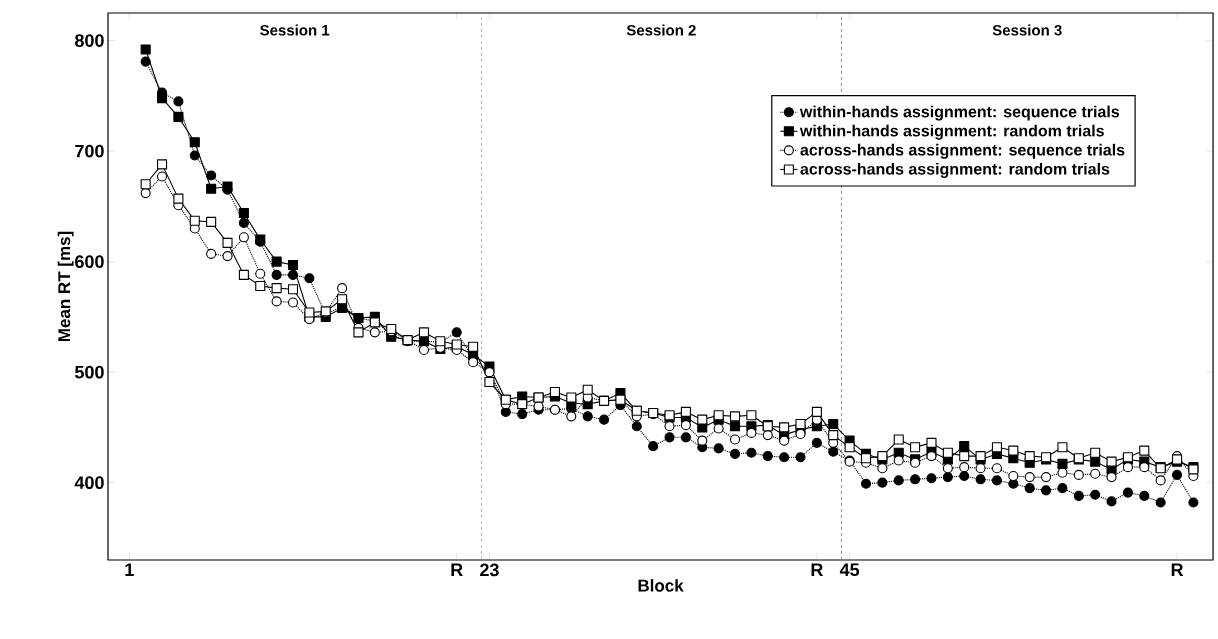 The image size is (1218, 639). What do you see at coordinates (65, 286) in the screenshot?
I see `y-axis-title: Mean RT [ms]` at bounding box center [65, 286].